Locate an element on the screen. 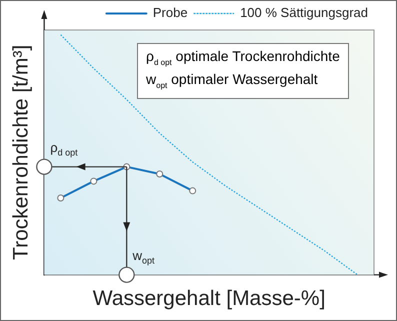  y-axis-title: Trockenrohdichte [t/m³] is located at coordinates (20, 152).